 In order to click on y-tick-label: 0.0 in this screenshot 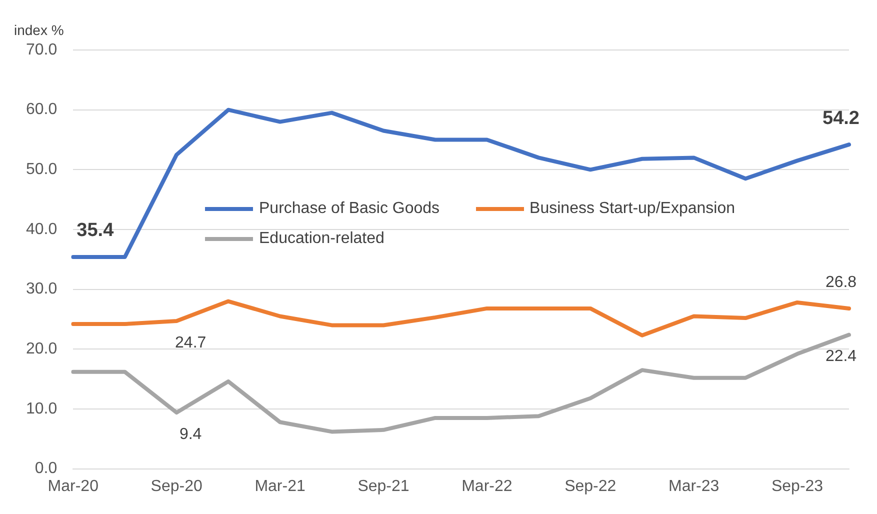, I will do `click(46, 469)`.